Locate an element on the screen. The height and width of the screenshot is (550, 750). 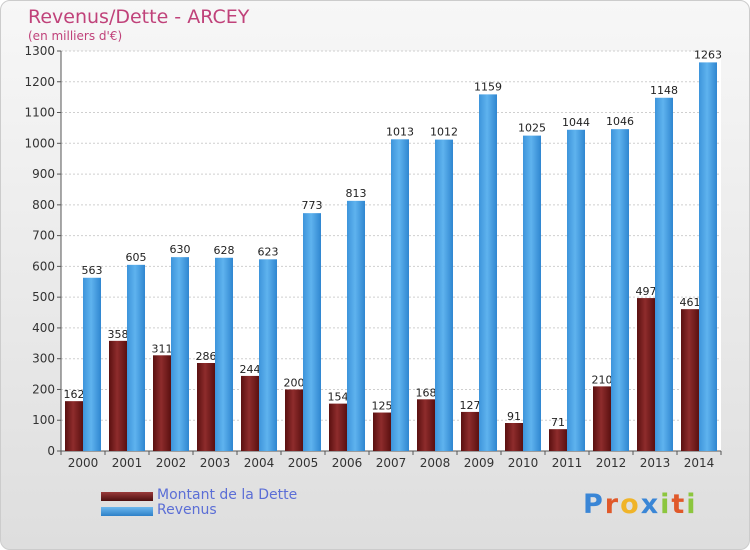
x-tick-label: 2010 is located at coordinates (523, 463).